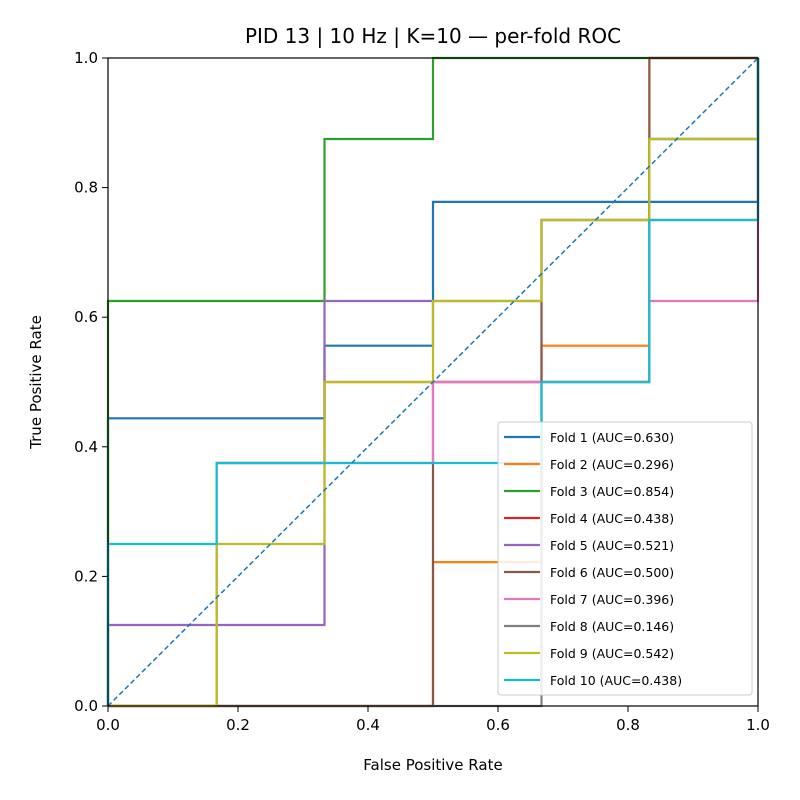  Describe the element at coordinates (612, 653) in the screenshot. I see `legend-entry-label: Fold 9 (AUC=0.542)` at that location.